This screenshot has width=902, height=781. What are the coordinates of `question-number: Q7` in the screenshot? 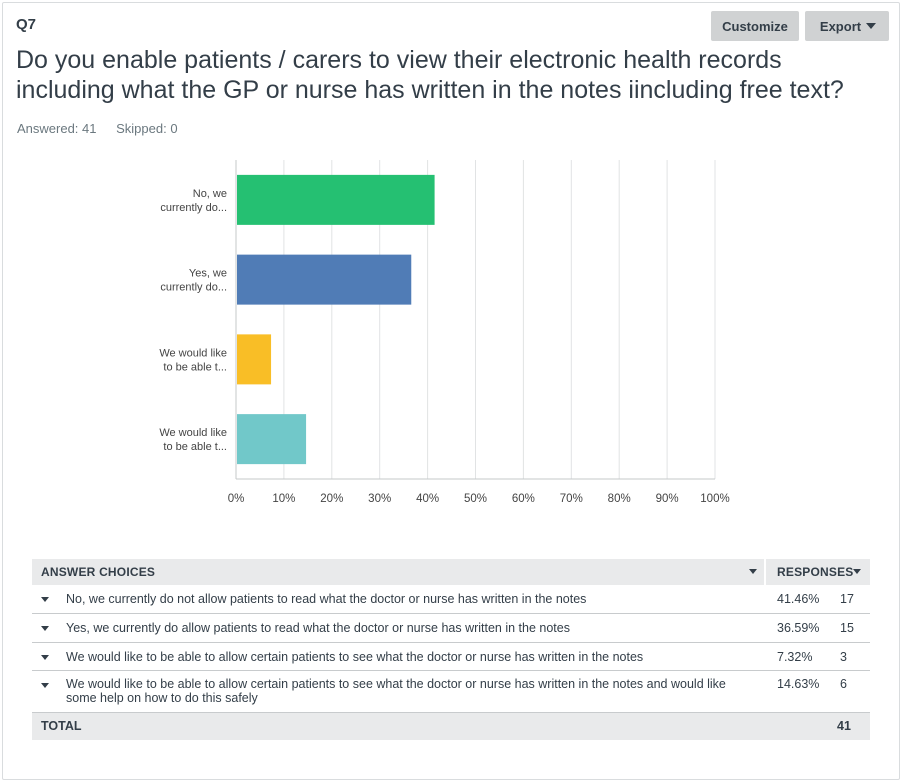 It's located at (26, 24).